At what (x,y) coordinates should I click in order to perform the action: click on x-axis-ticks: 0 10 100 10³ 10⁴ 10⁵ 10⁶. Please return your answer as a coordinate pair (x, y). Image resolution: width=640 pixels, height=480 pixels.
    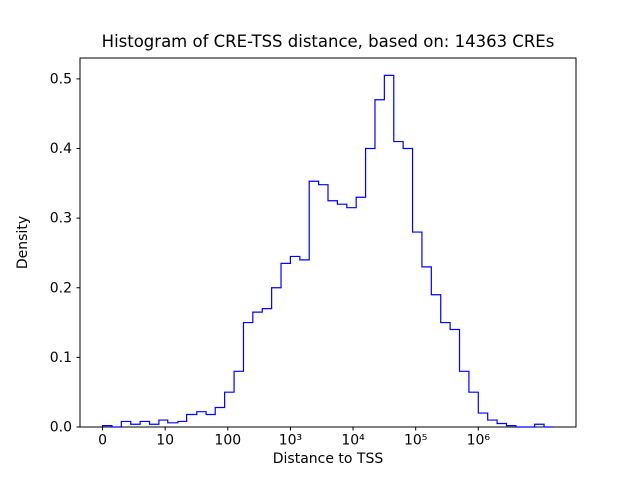
    Looking at the image, I should click on (294, 438).